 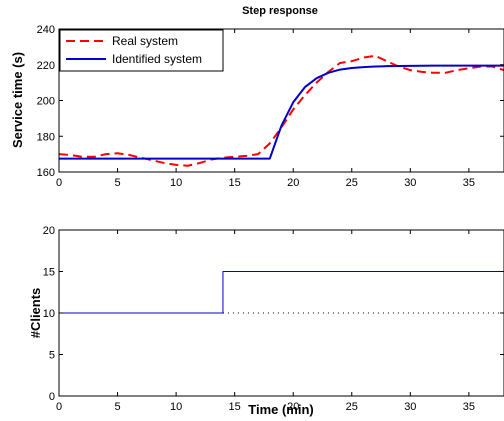 I want to click on y-tick-label: 5, so click(x=52, y=356).